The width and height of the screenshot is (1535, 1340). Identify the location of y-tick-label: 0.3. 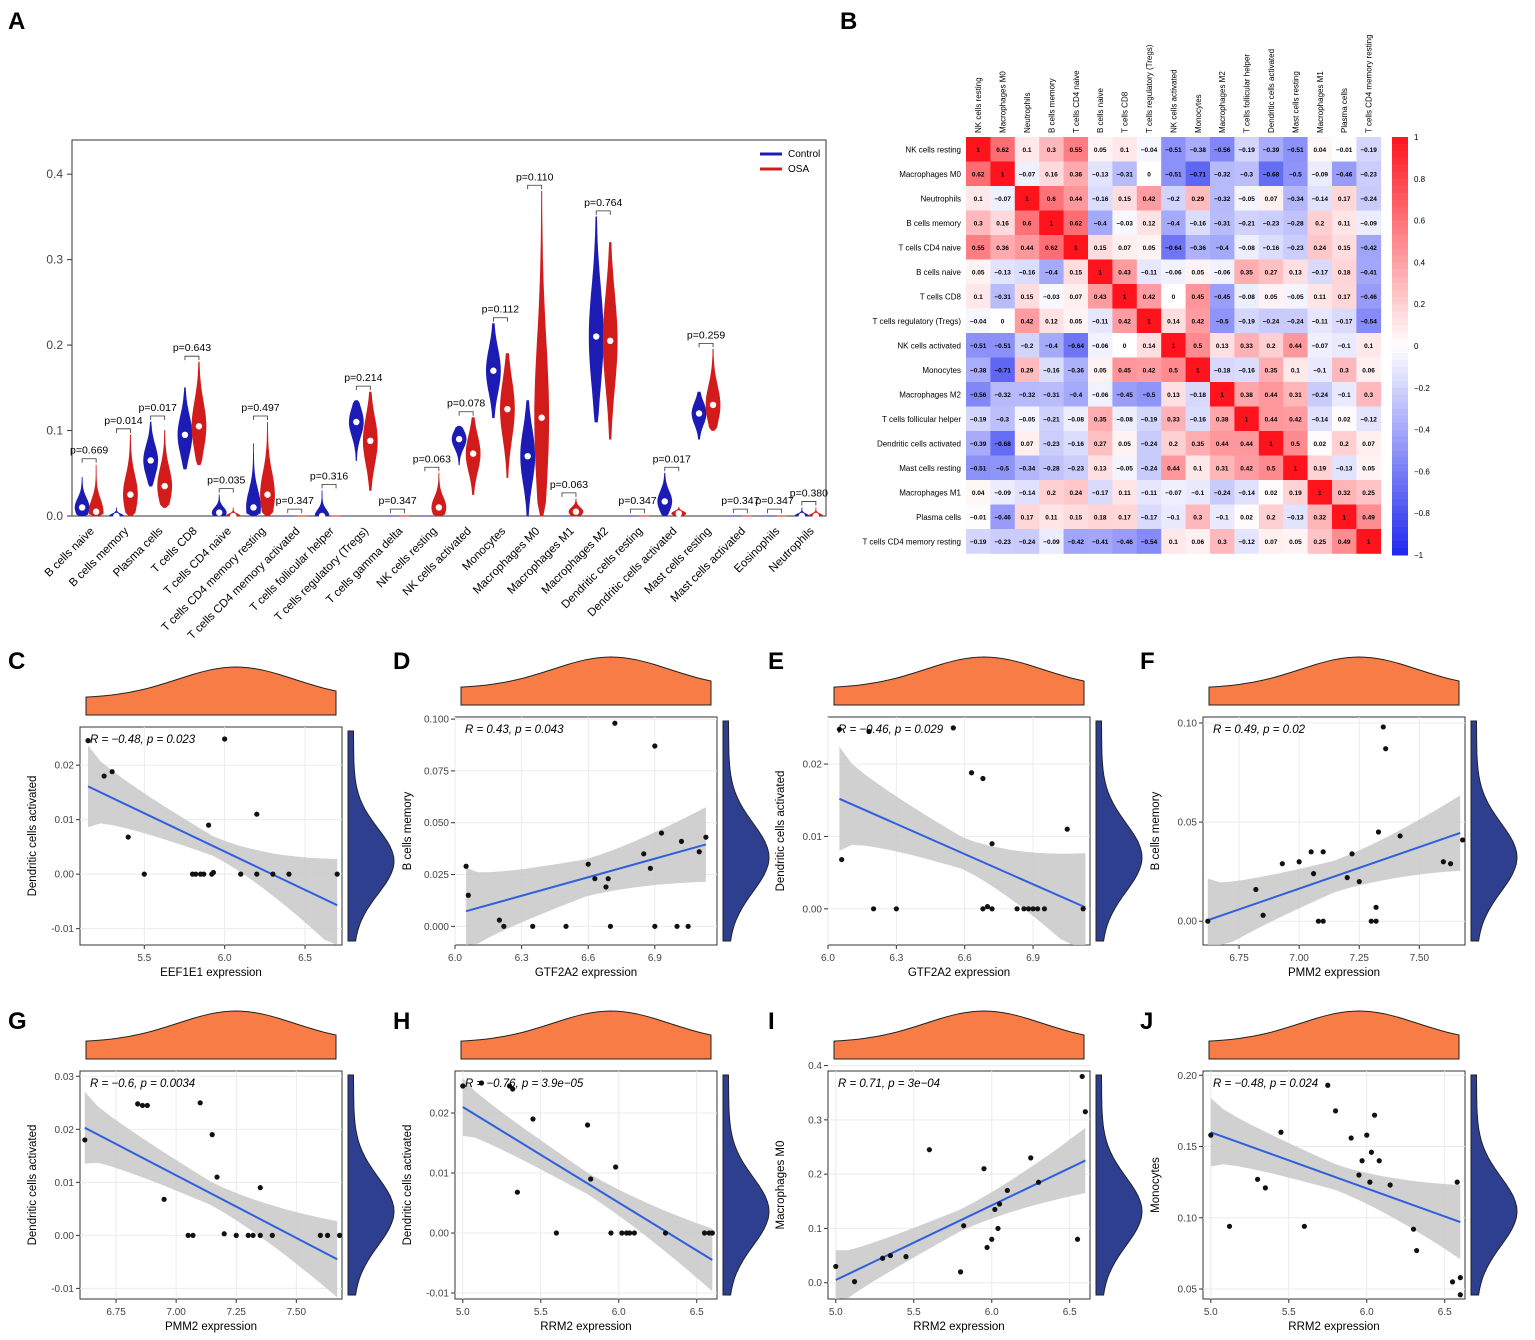
(54, 260).